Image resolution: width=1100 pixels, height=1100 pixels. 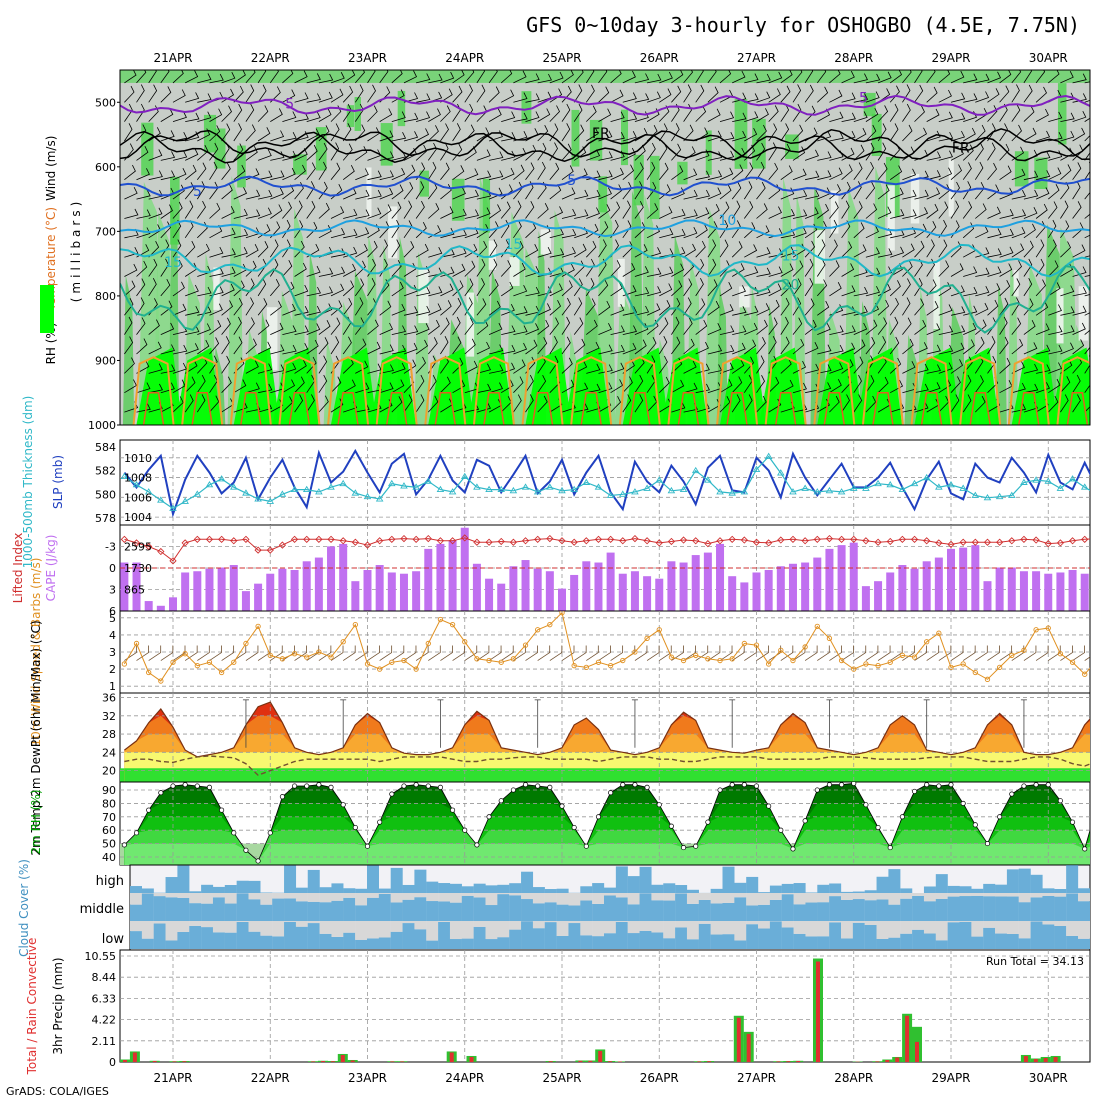 What do you see at coordinates (601, 134) in the screenshot?
I see `contour-label: FR` at bounding box center [601, 134].